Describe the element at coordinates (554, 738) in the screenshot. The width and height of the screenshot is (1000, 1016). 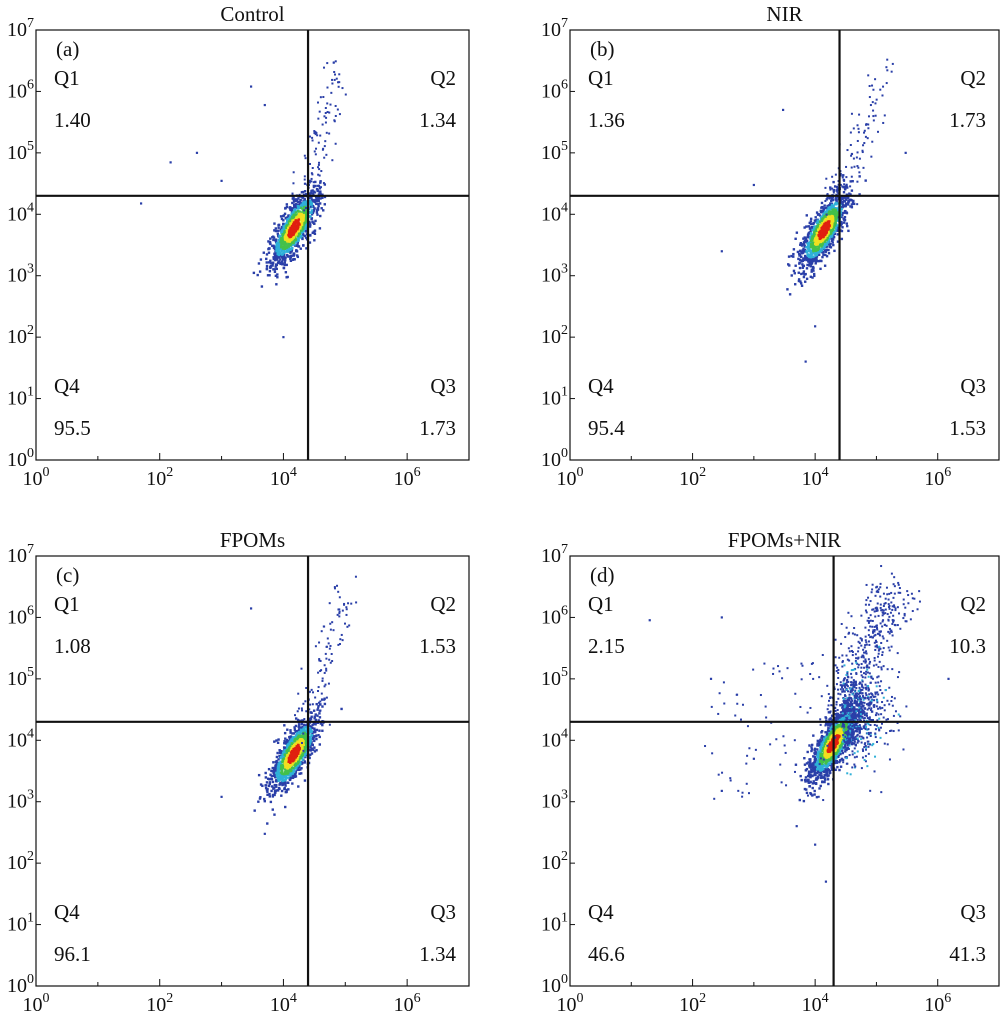
I see `y-tick-label: 10⁴` at that location.